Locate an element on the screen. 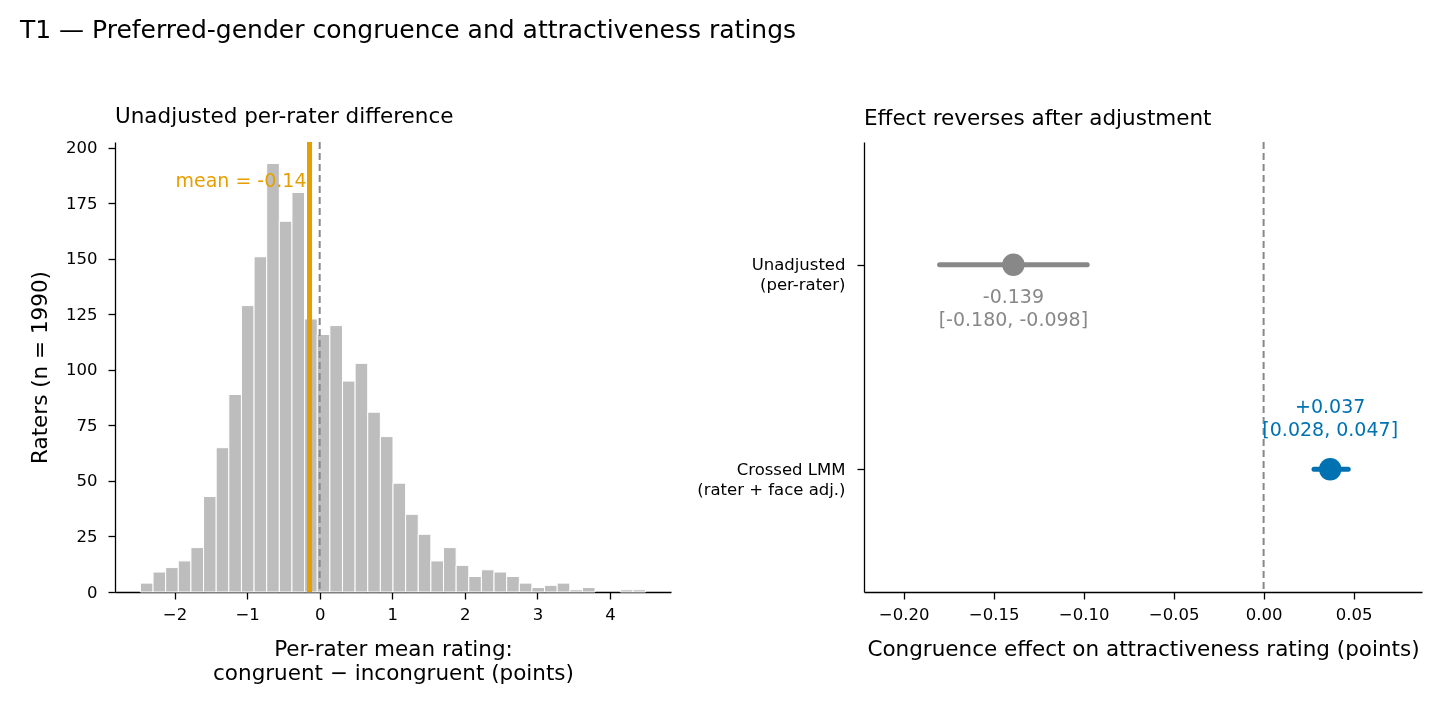 The width and height of the screenshot is (1441, 709). y-tick-label: Crossed LMM (rater + face adj.) is located at coordinates (771, 479).